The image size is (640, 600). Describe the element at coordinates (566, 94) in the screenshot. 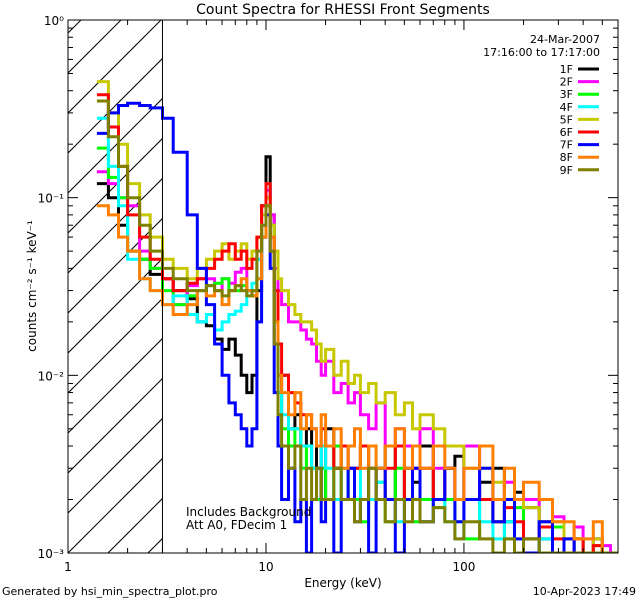

I see `legend-label-3F: 3F` at that location.